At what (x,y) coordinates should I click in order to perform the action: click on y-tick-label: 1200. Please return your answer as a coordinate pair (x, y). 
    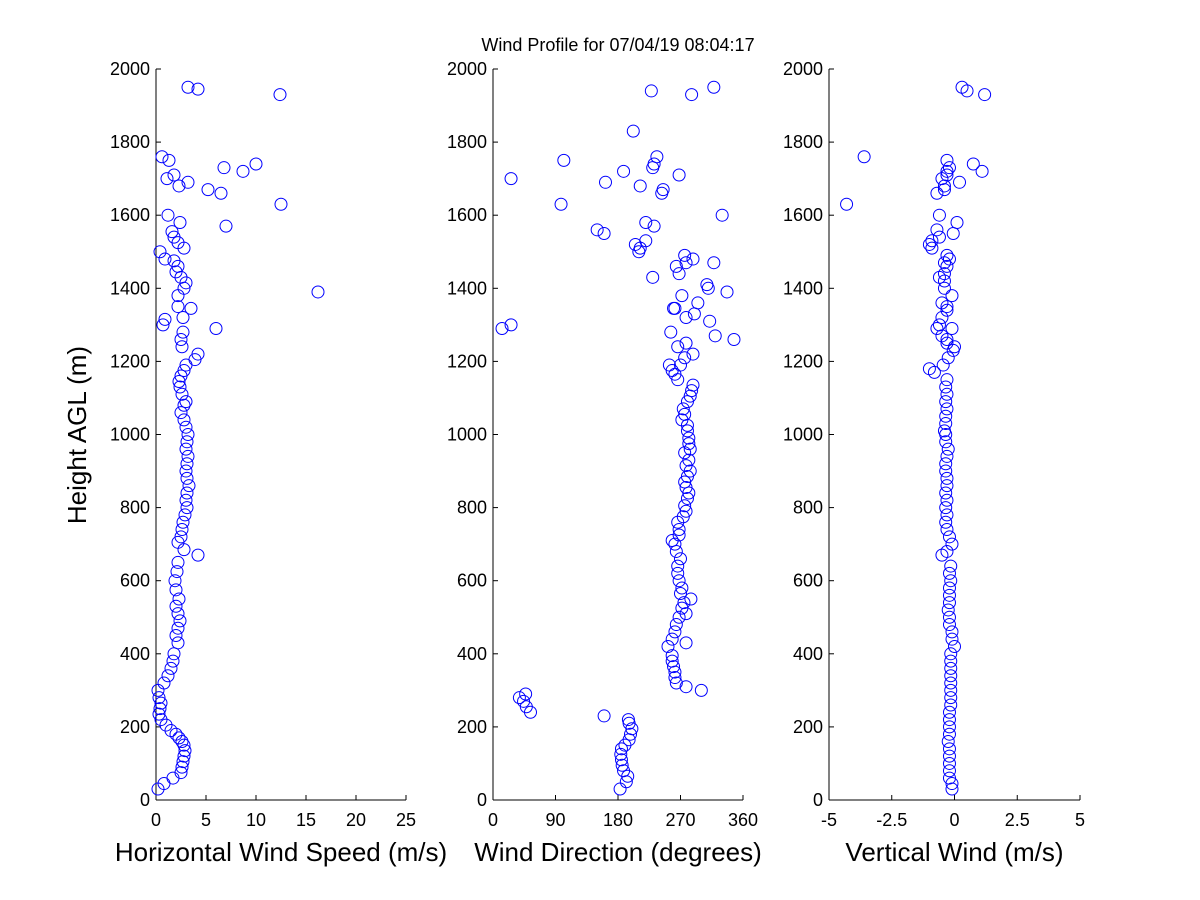
    Looking at the image, I should click on (803, 361).